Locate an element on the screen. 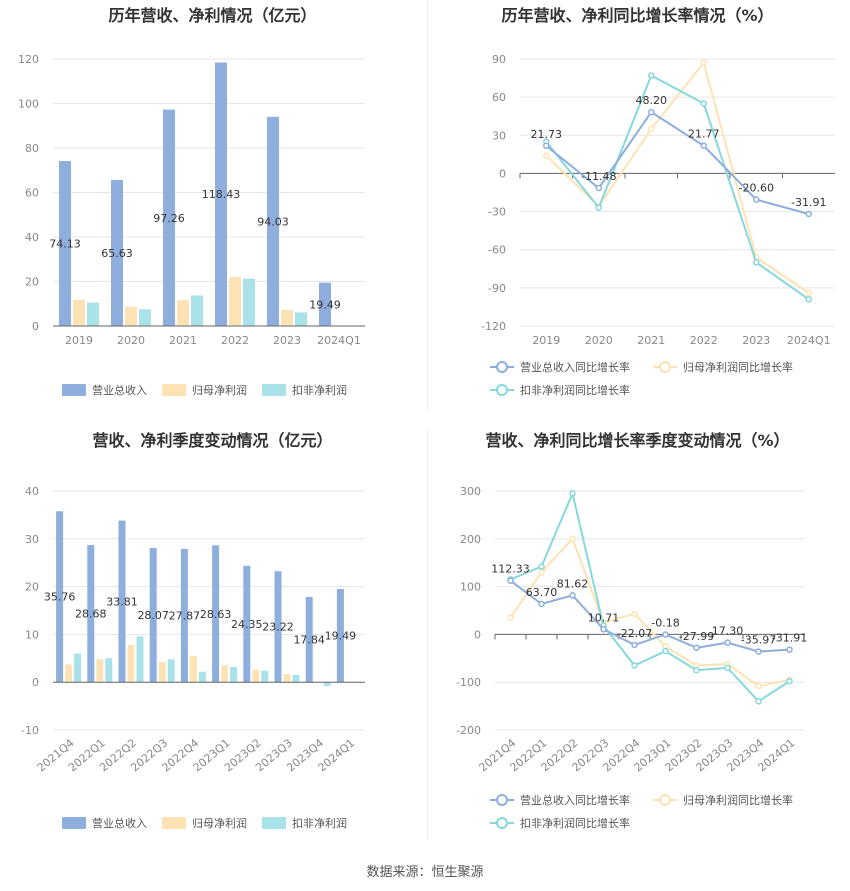 This screenshot has width=850, height=891. data-label: -11.48 is located at coordinates (598, 176).